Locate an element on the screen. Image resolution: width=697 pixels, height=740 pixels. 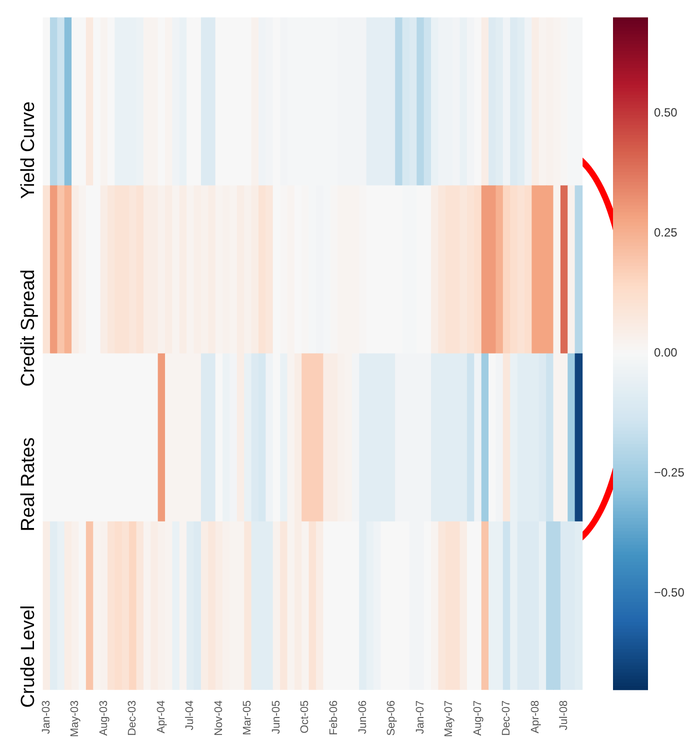
color-bar-label: 0.25 is located at coordinates (666, 233).